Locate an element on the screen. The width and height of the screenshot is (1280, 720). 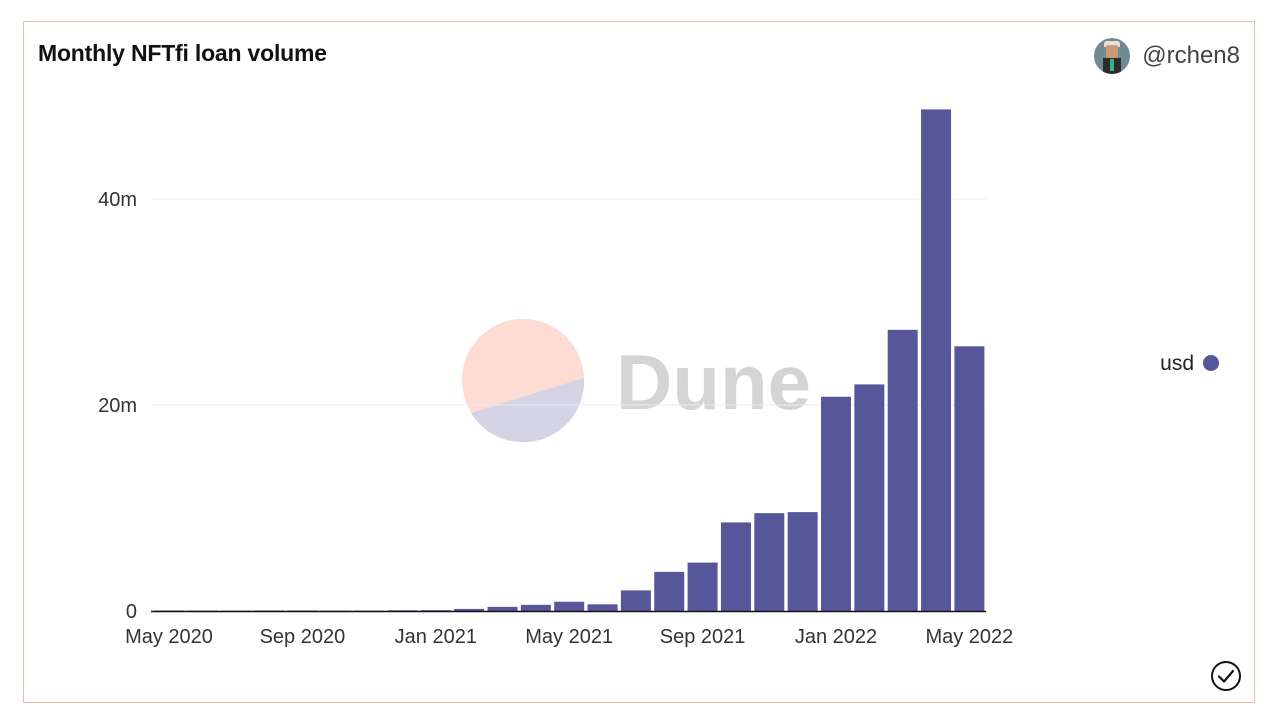
avatar-stripe is located at coordinates (1112, 65).